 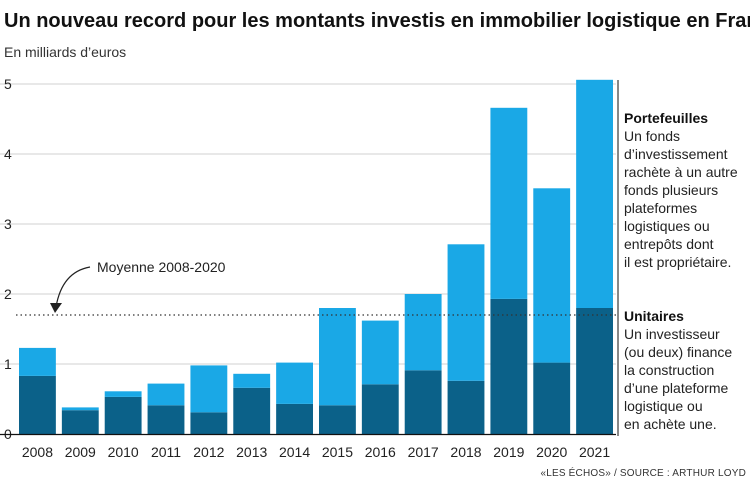 I want to click on x-tick-label-2017: 2017, so click(x=423, y=452).